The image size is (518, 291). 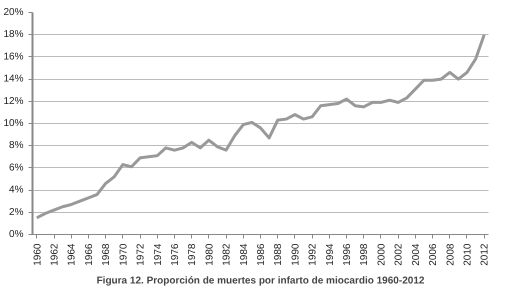 What do you see at coordinates (16, 168) in the screenshot?
I see `y-tick-label: 6%` at bounding box center [16, 168].